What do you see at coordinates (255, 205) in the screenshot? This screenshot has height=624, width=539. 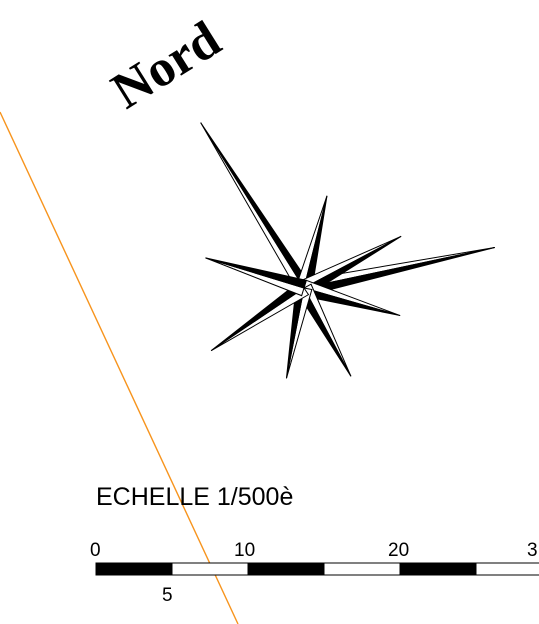 I see `rose-point-north-dark` at bounding box center [255, 205].